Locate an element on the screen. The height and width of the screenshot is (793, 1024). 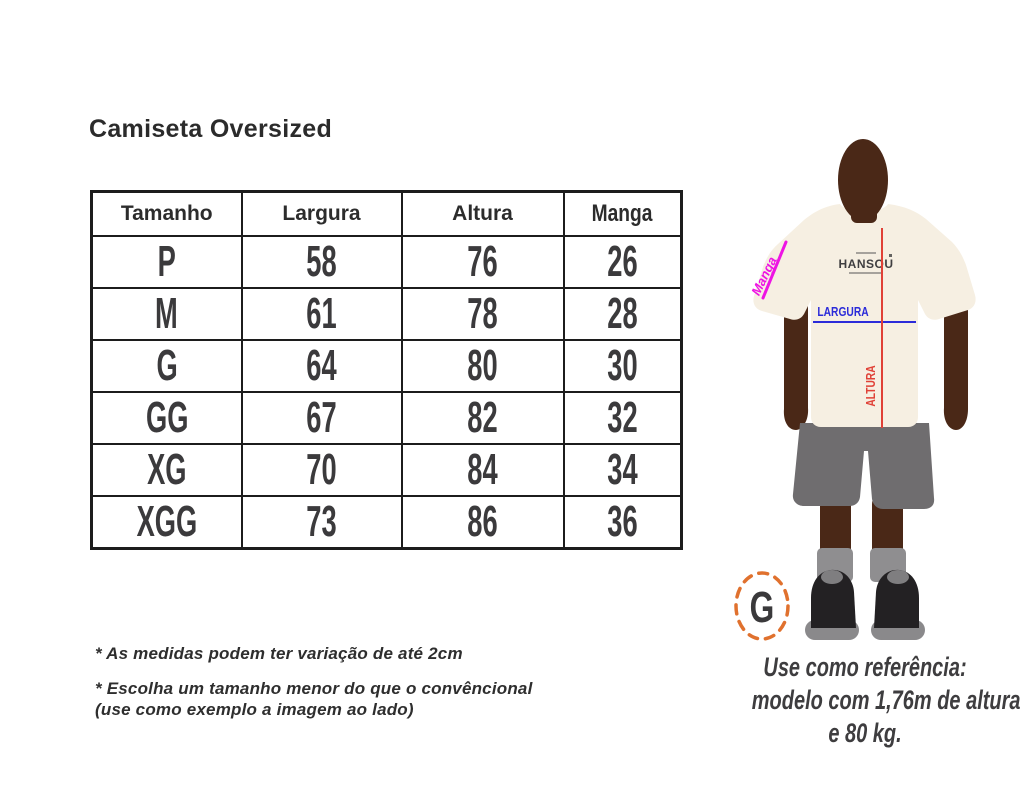
table-row: M 61 78 28 is located at coordinates (386, 314).